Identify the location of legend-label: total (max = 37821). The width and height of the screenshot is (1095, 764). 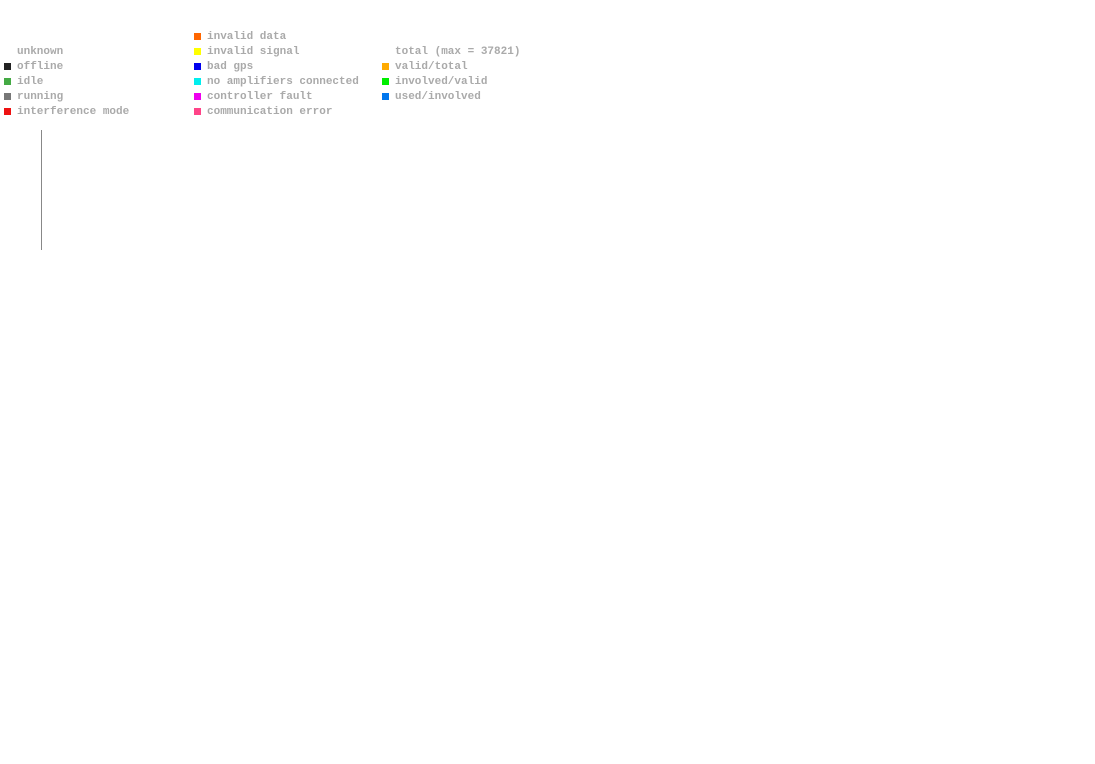
(458, 52).